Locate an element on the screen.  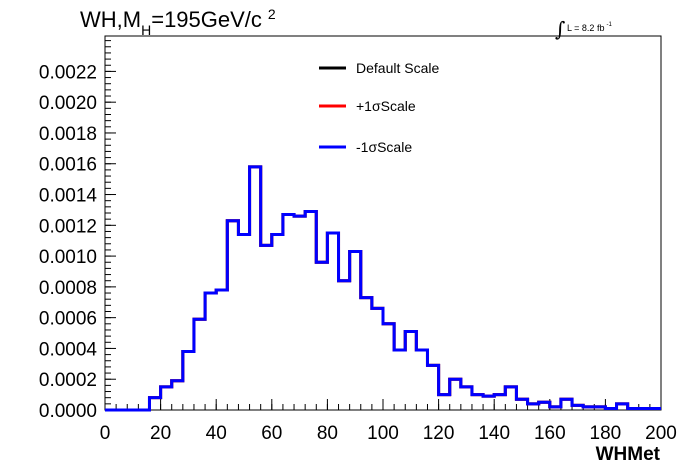
legend-entry-label: +1σScale is located at coordinates (386, 106).